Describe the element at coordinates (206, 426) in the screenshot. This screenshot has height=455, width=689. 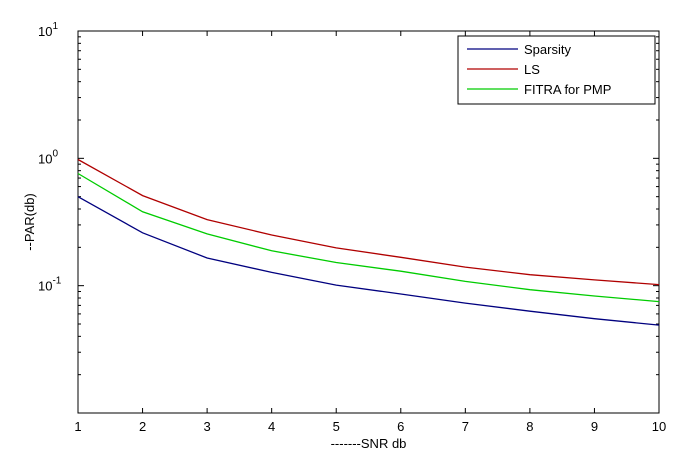
I see `x-tick-label: 3` at that location.